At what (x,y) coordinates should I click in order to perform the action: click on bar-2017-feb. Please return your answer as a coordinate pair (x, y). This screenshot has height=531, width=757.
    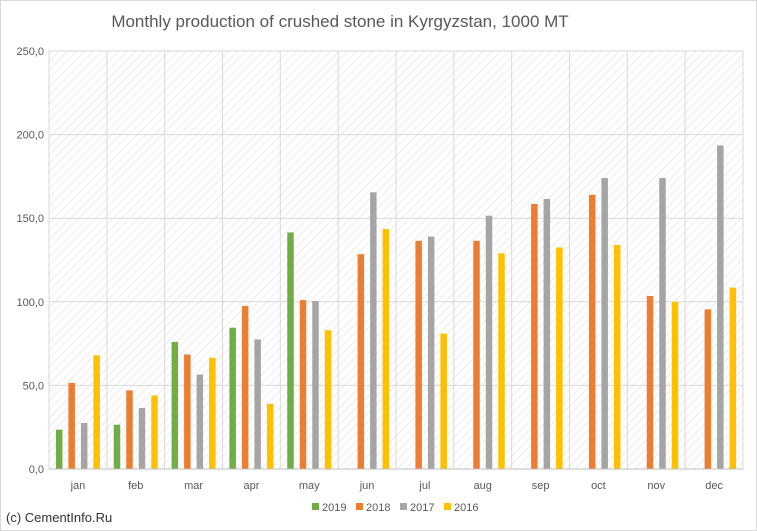
    Looking at the image, I should click on (142, 438).